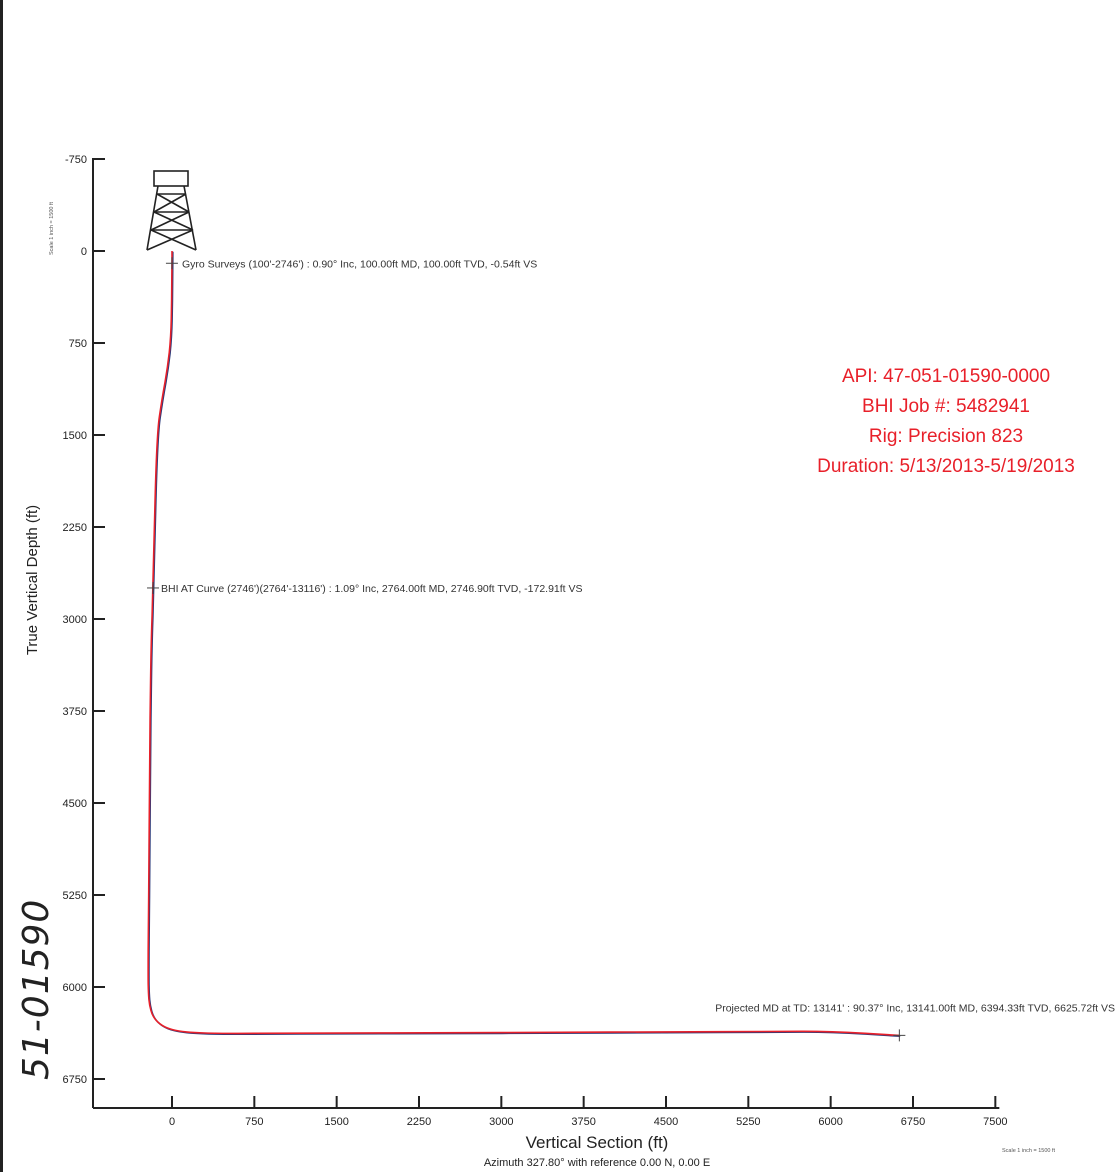 Image resolution: width=1115 pixels, height=1172 pixels. What do you see at coordinates (75, 528) in the screenshot?
I see `y-tick-label: 2250` at bounding box center [75, 528].